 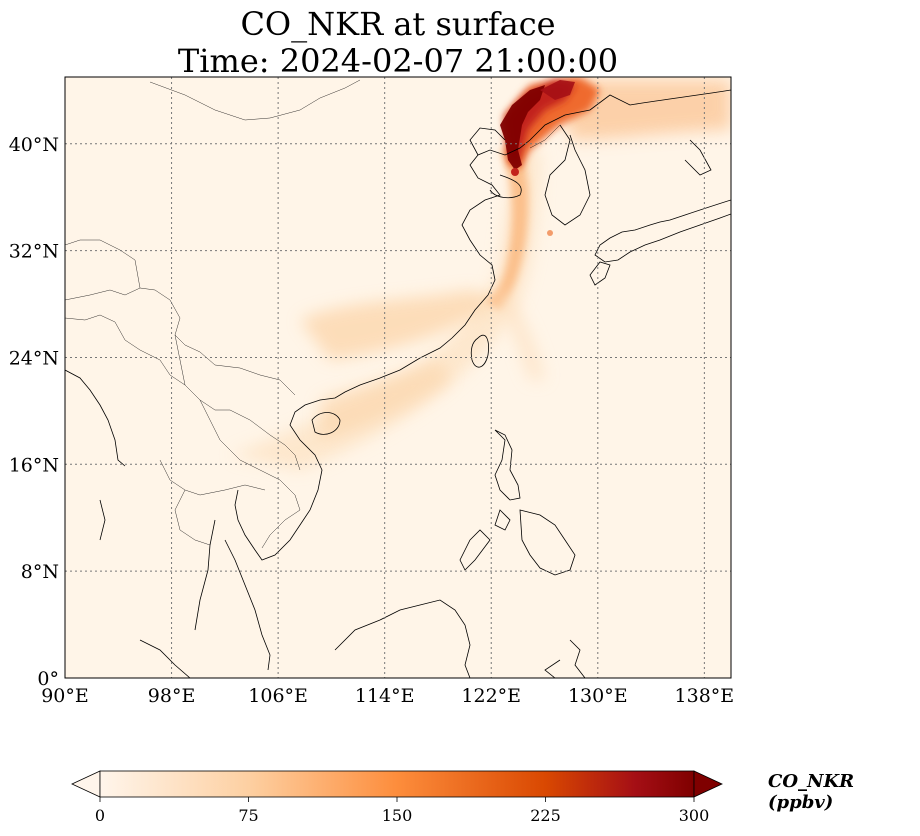 What do you see at coordinates (278, 696) in the screenshot?
I see `lon-tick-label: 106°E` at bounding box center [278, 696].